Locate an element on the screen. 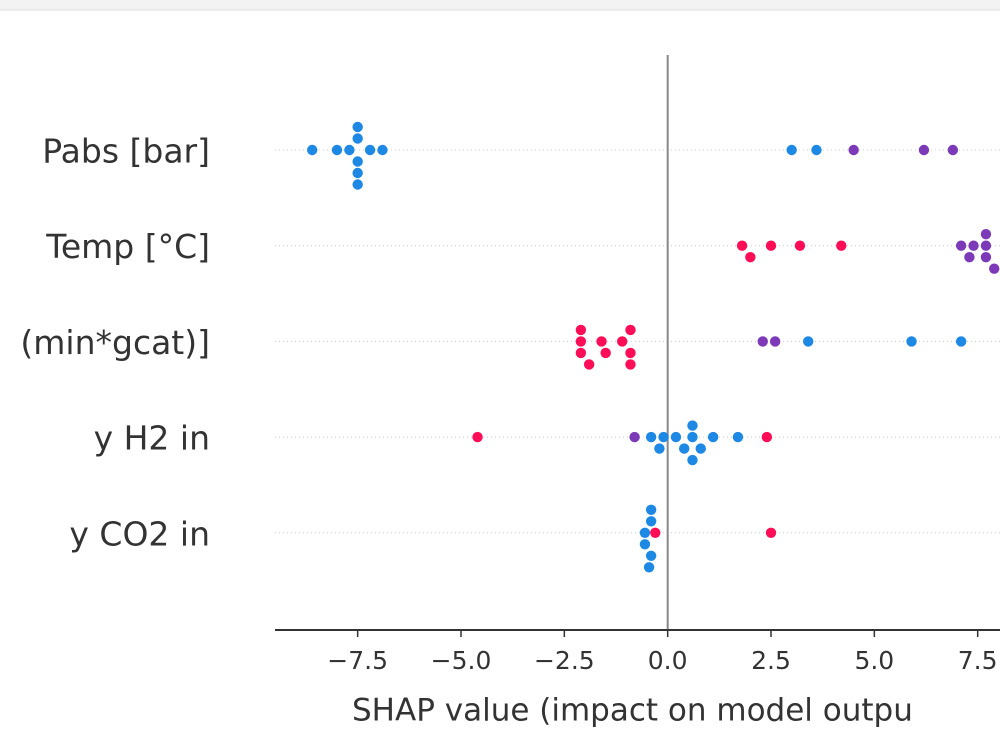  y-tick-label: y H2 in is located at coordinates (152, 438).